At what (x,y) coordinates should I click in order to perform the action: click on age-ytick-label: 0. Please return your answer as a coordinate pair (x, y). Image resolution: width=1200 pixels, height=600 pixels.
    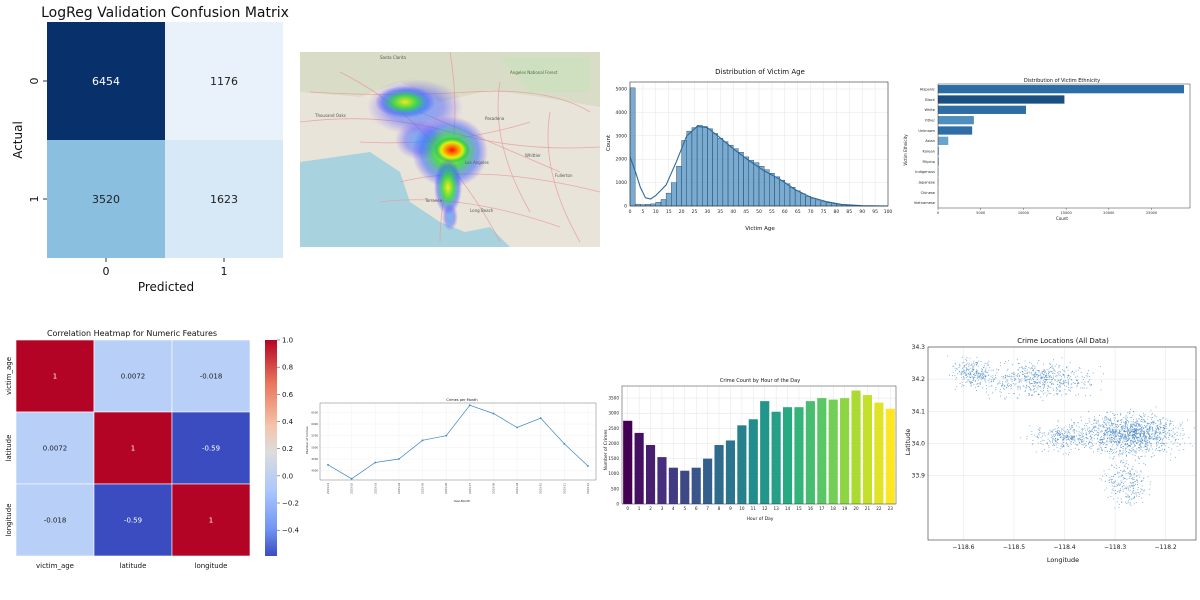
    Looking at the image, I should click on (625, 207).